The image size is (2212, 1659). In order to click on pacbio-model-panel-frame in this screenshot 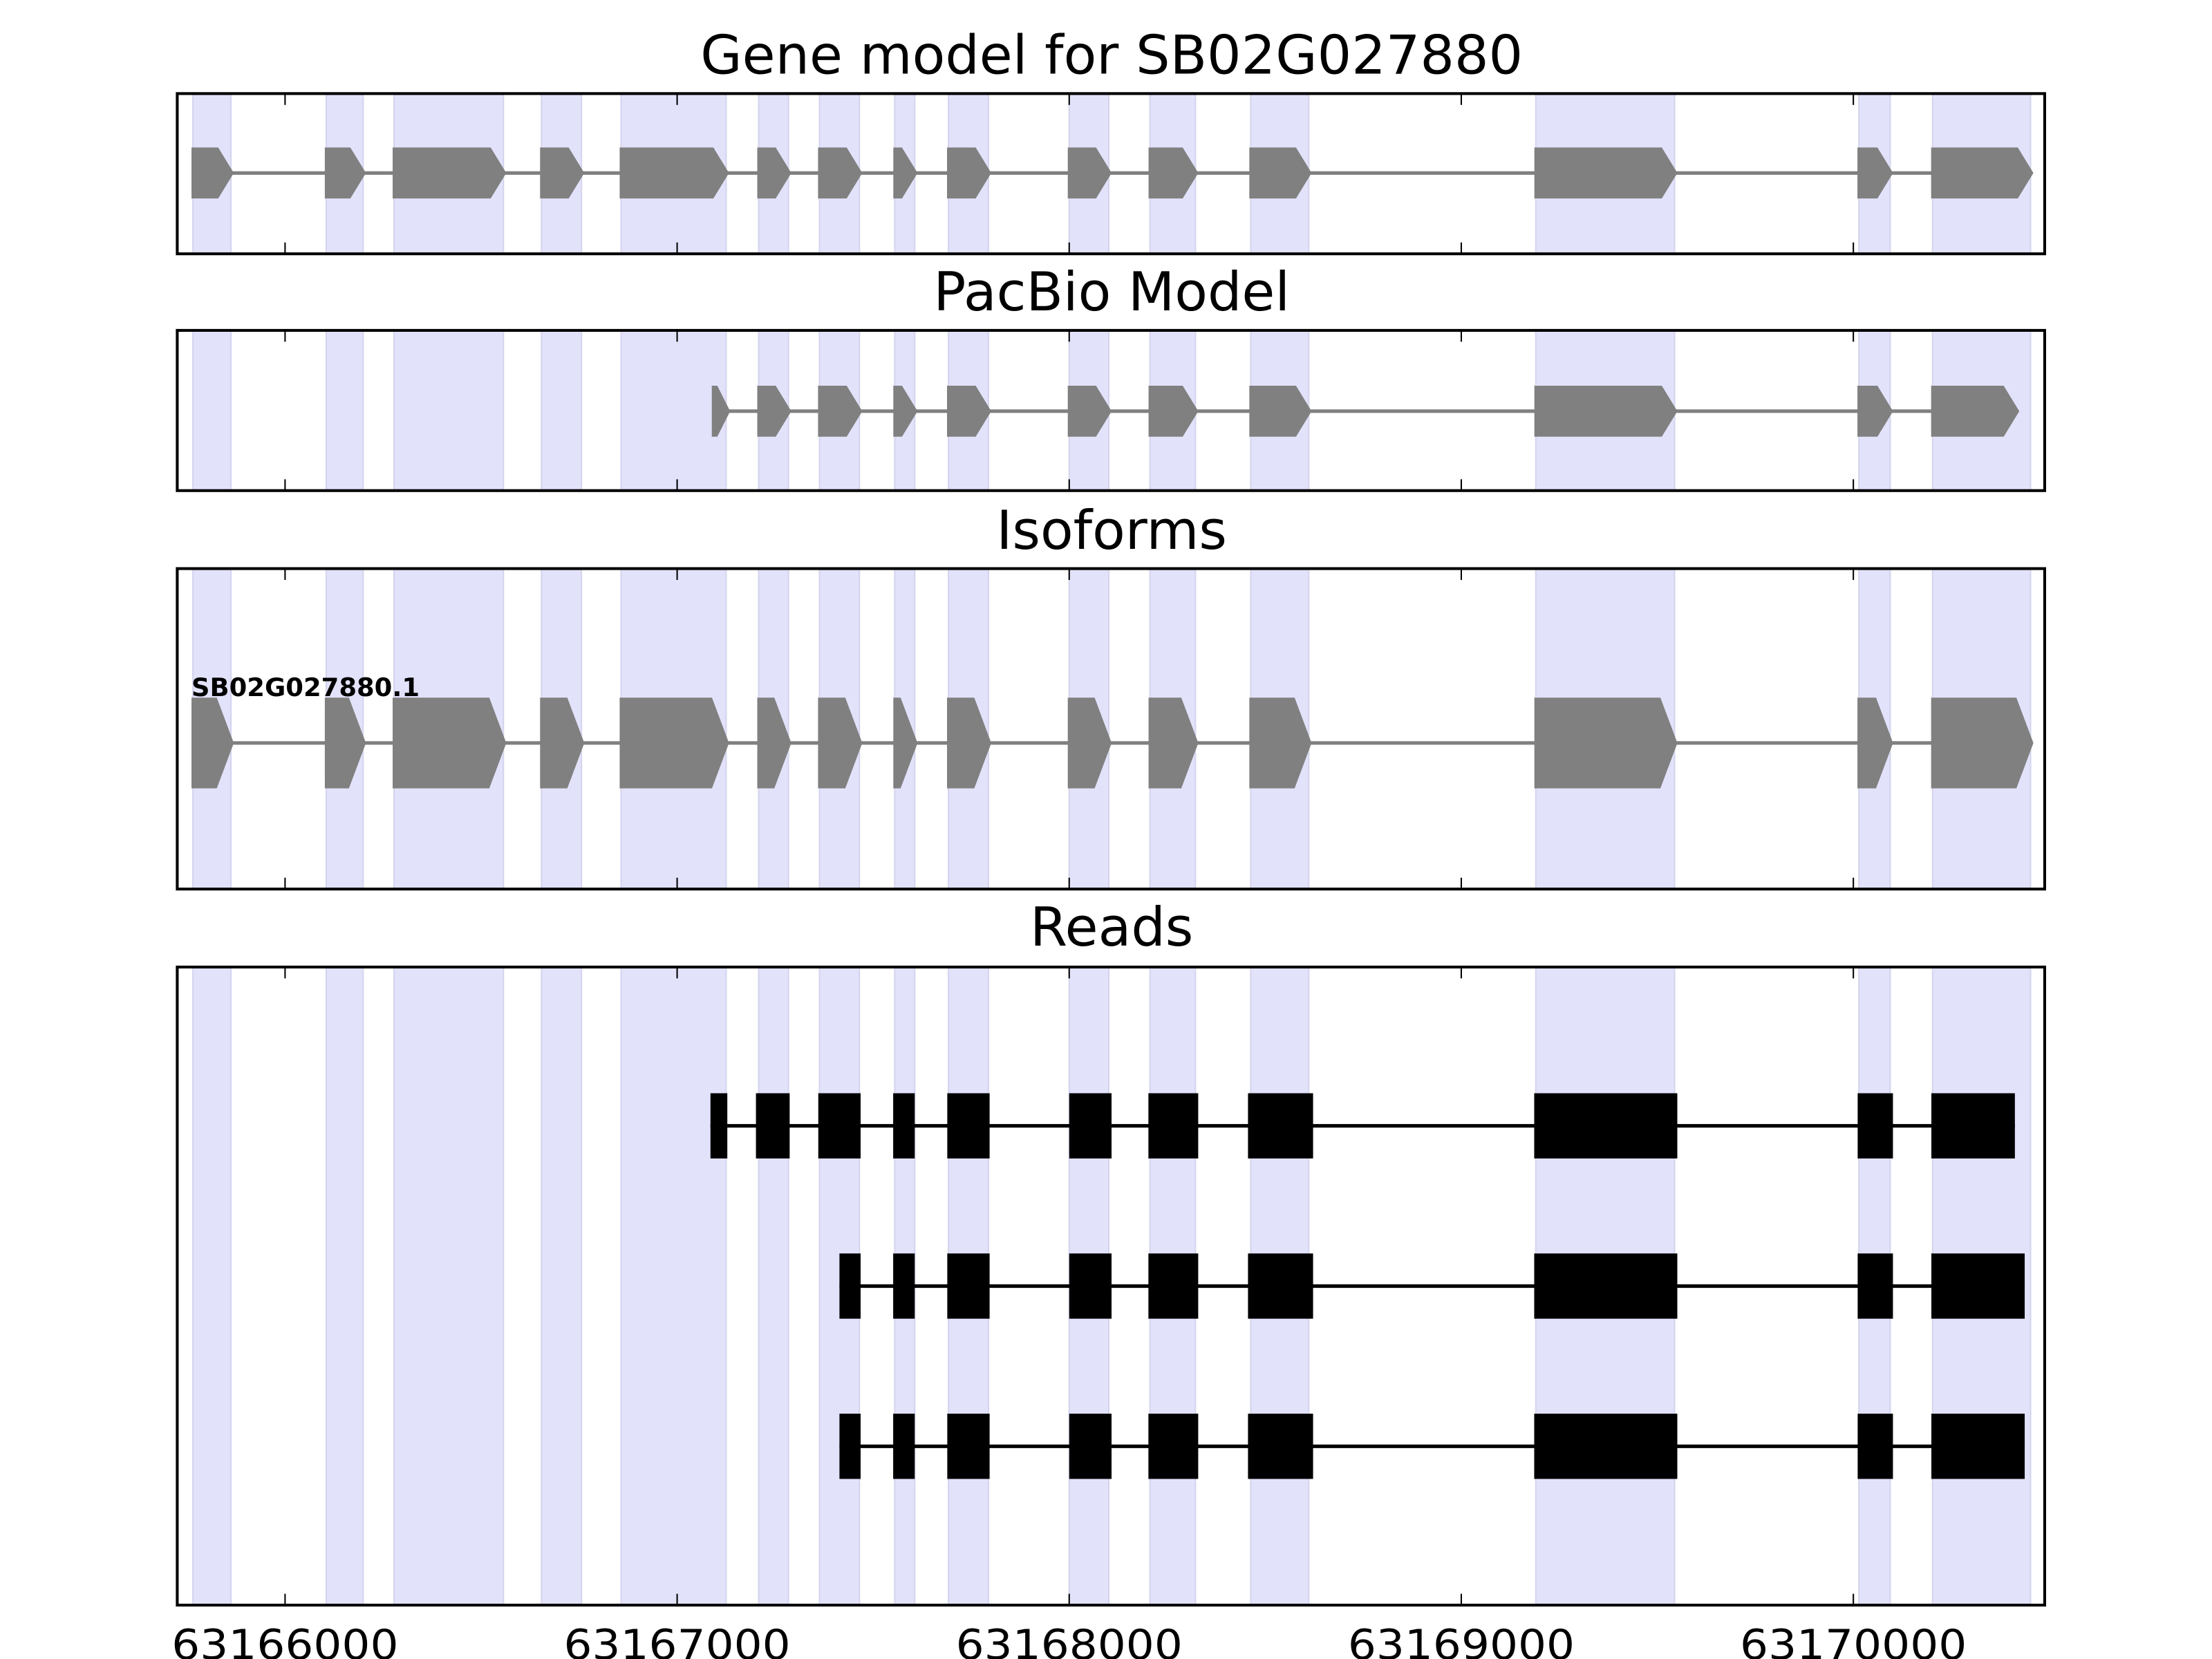, I will do `click(1111, 410)`.